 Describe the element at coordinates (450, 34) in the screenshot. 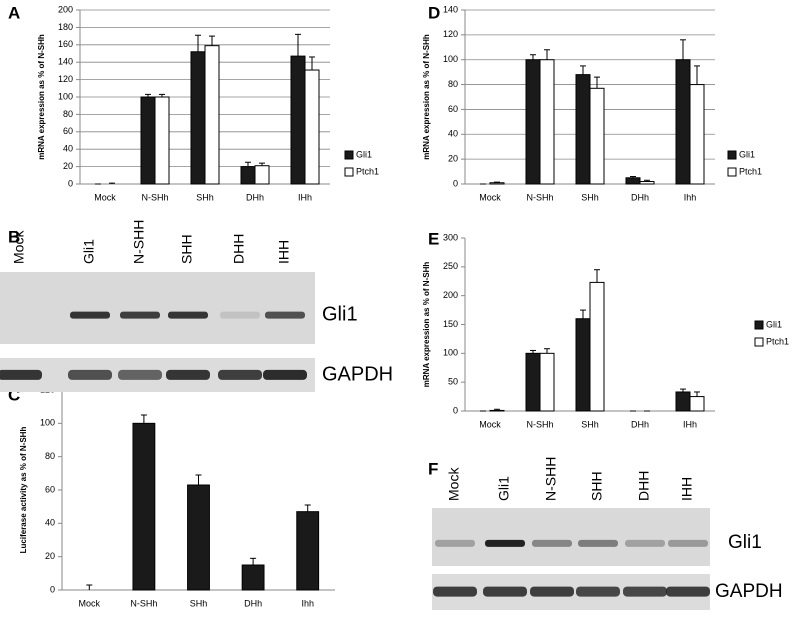

I see `y-tick-label: 120` at that location.